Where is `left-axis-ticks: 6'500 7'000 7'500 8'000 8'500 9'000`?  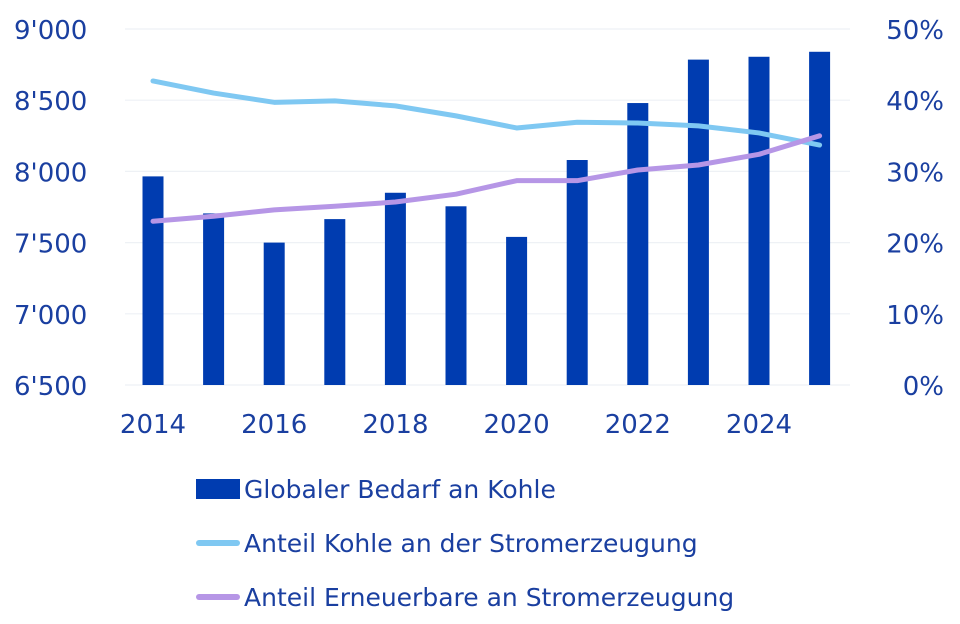
left-axis-ticks: 6'500 7'000 7'500 8'000 8'500 9'000 is located at coordinates (50, 209).